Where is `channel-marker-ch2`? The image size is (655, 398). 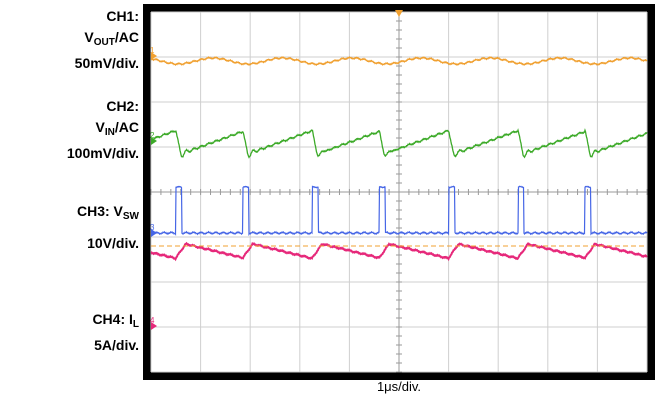 channel-marker-ch2 is located at coordinates (154, 141).